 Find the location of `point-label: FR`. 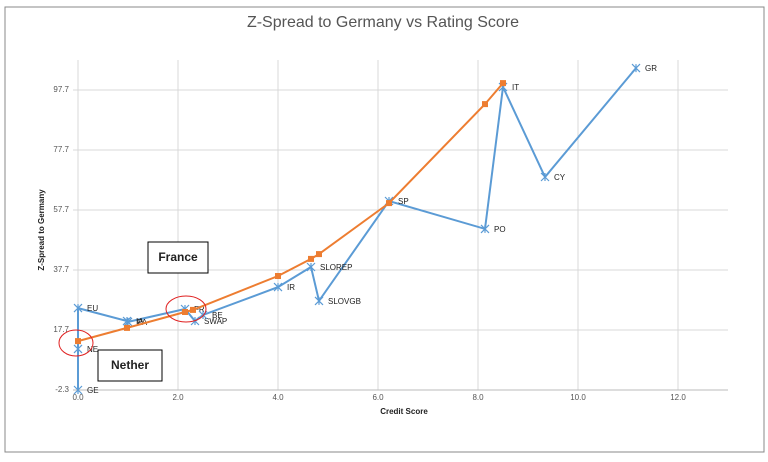

point-label: FR is located at coordinates (199, 309).